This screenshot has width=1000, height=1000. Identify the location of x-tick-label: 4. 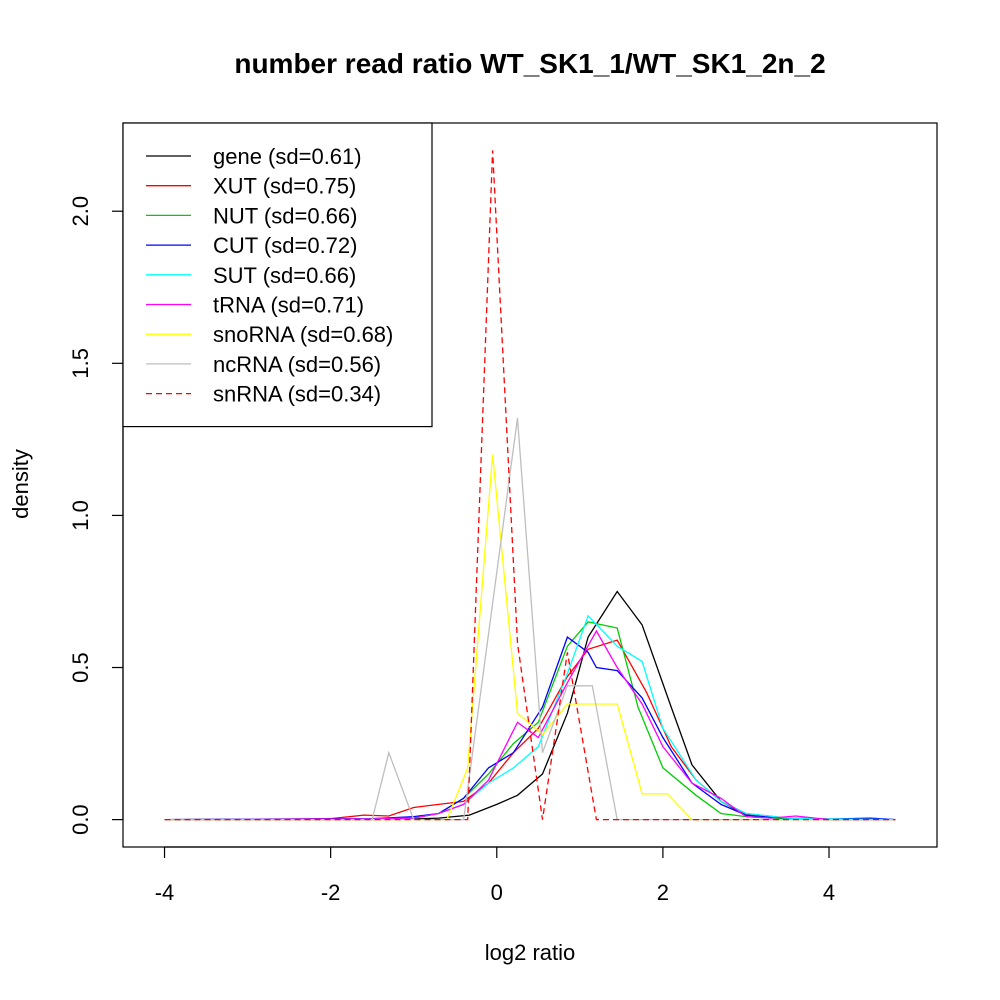
(829, 892).